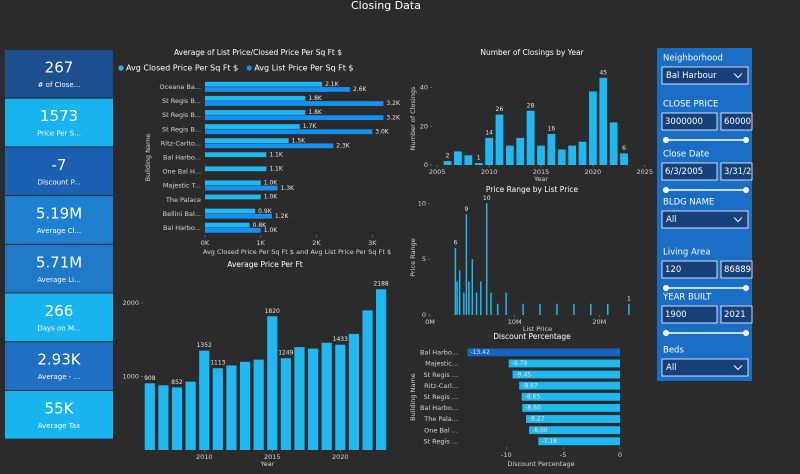 The width and height of the screenshot is (800, 474). What do you see at coordinates (532, 189) in the screenshot?
I see `chart-title: Price Range by List Price` at bounding box center [532, 189].